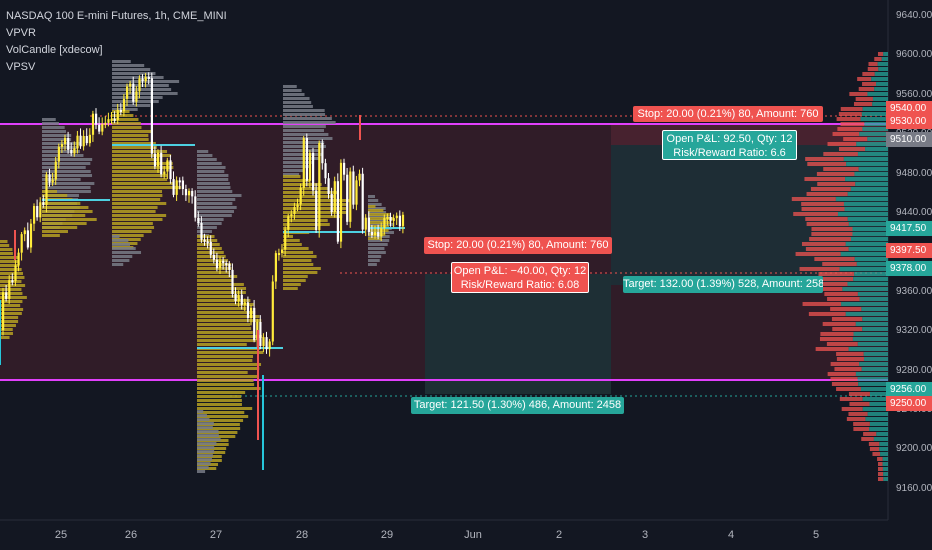 The image size is (932, 550). I want to click on stop-label-2: Stop: 20.00 (0.21%) 80, Amount: 760, so click(518, 245).